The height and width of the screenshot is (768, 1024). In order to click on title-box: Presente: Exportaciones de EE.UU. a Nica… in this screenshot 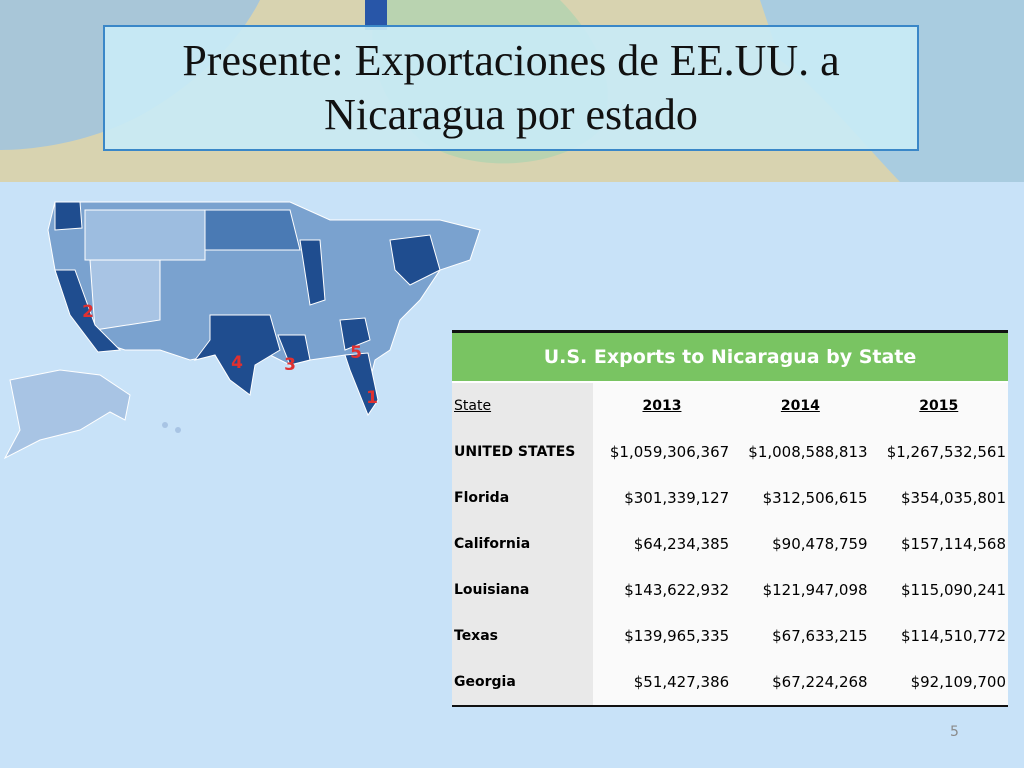, I will do `click(511, 88)`.